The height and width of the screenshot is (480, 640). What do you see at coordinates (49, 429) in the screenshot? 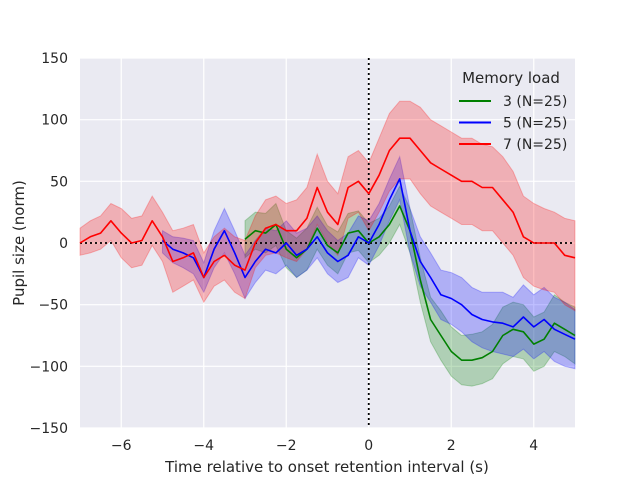
I see `y-tick-label: −150` at bounding box center [49, 429].